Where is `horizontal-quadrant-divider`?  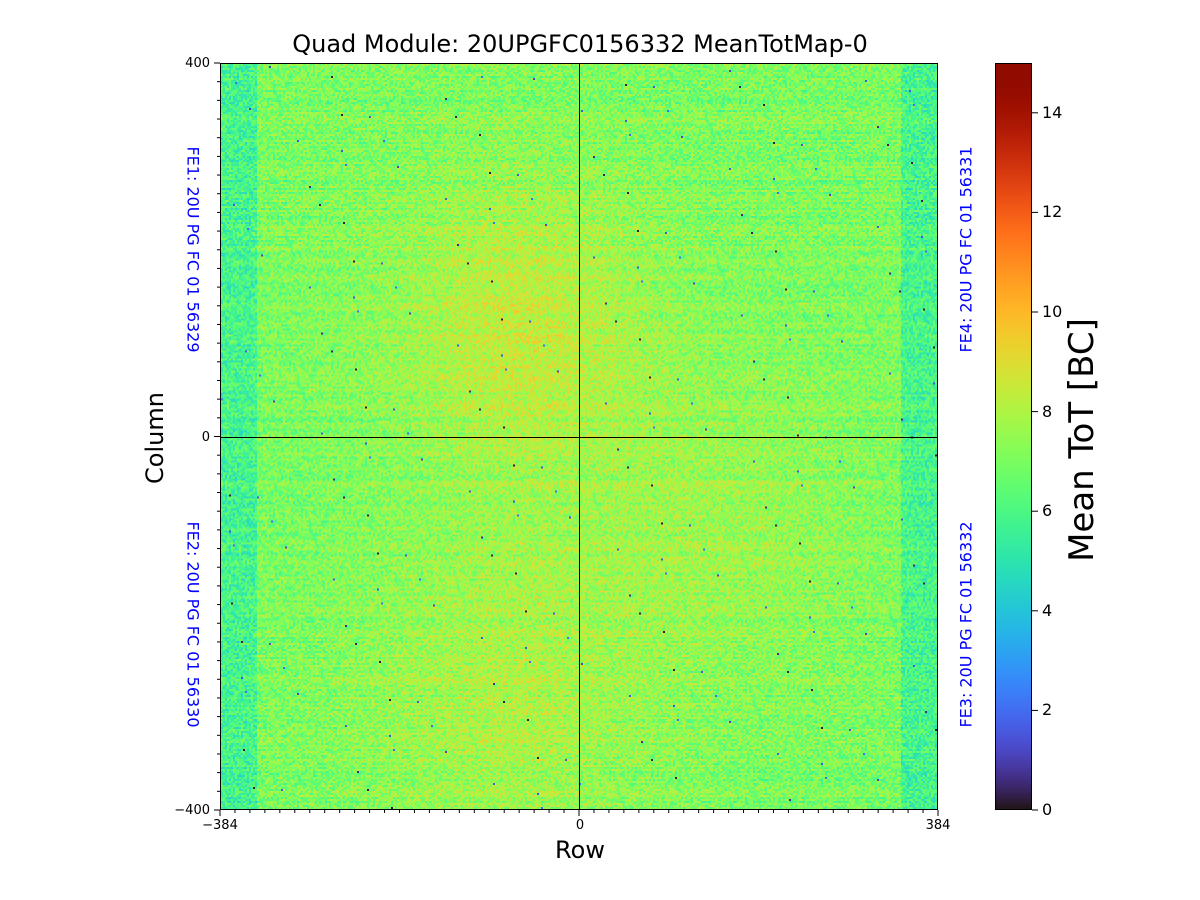 horizontal-quadrant-divider is located at coordinates (579, 437).